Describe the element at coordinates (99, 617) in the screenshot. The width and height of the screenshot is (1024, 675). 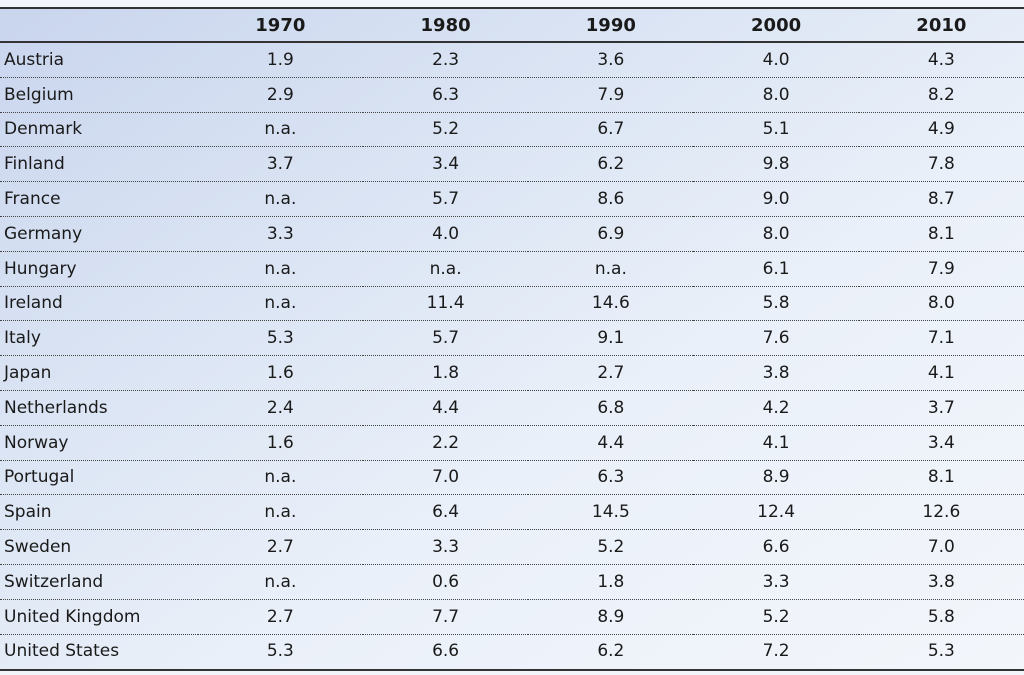
I see `country-cell: United Kingdom` at that location.